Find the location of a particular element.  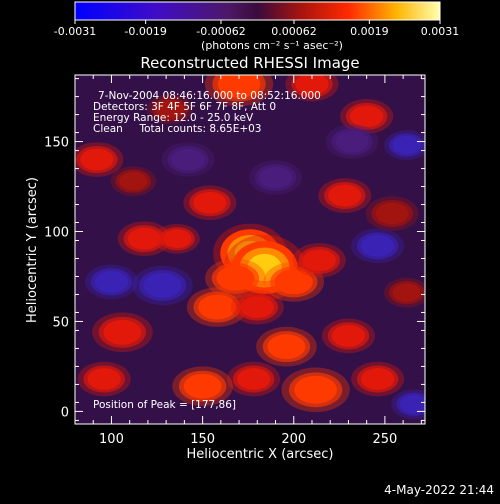

colorbar-tick-label: 0.0019 is located at coordinates (369, 31).